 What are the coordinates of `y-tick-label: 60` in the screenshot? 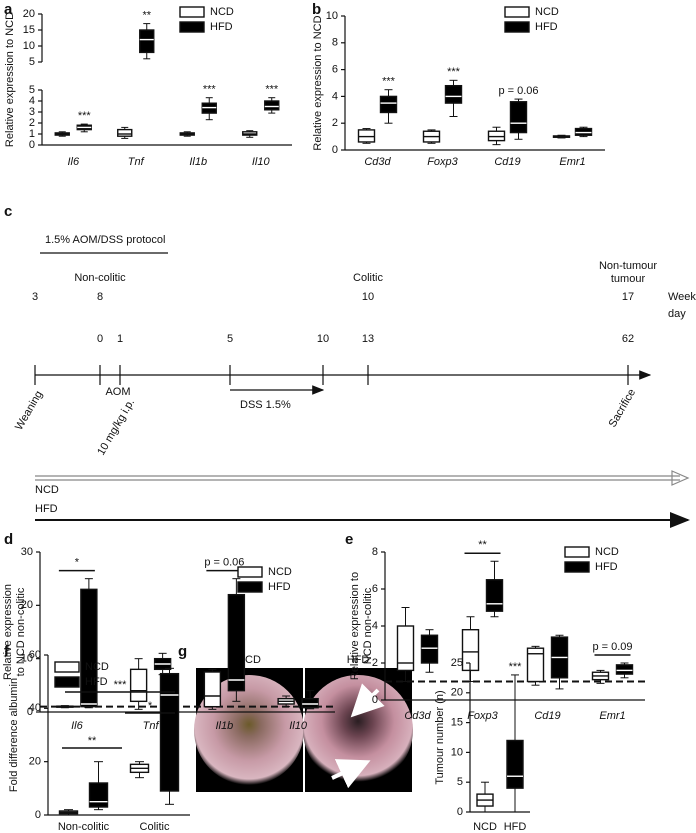 It's located at (35, 655).